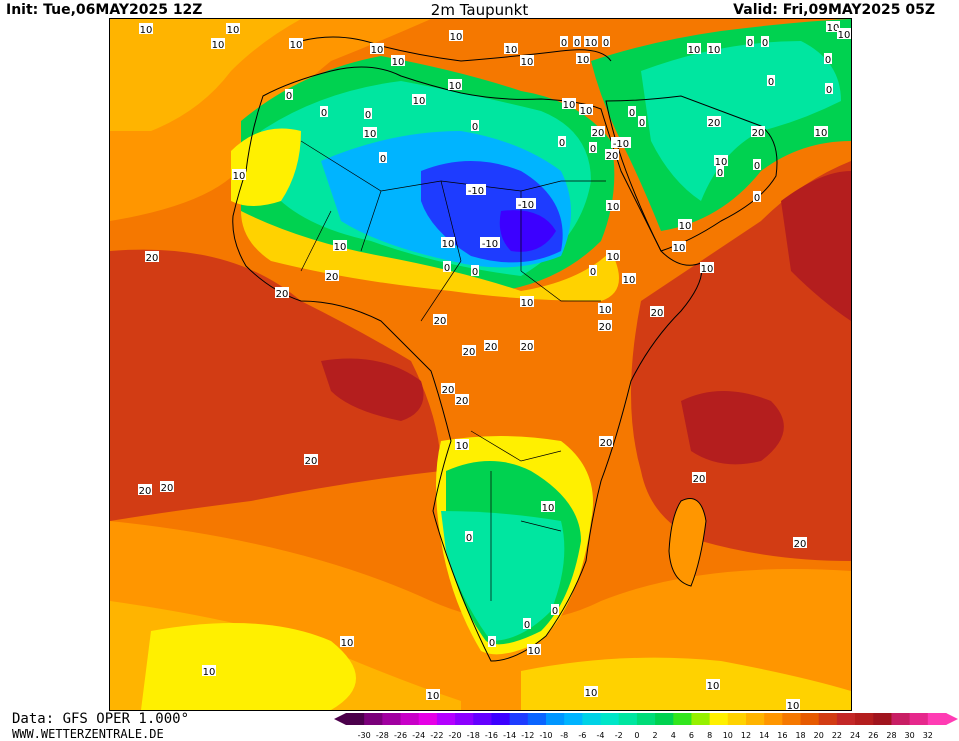  I want to click on colorbar-left-arrow, so click(340, 719).